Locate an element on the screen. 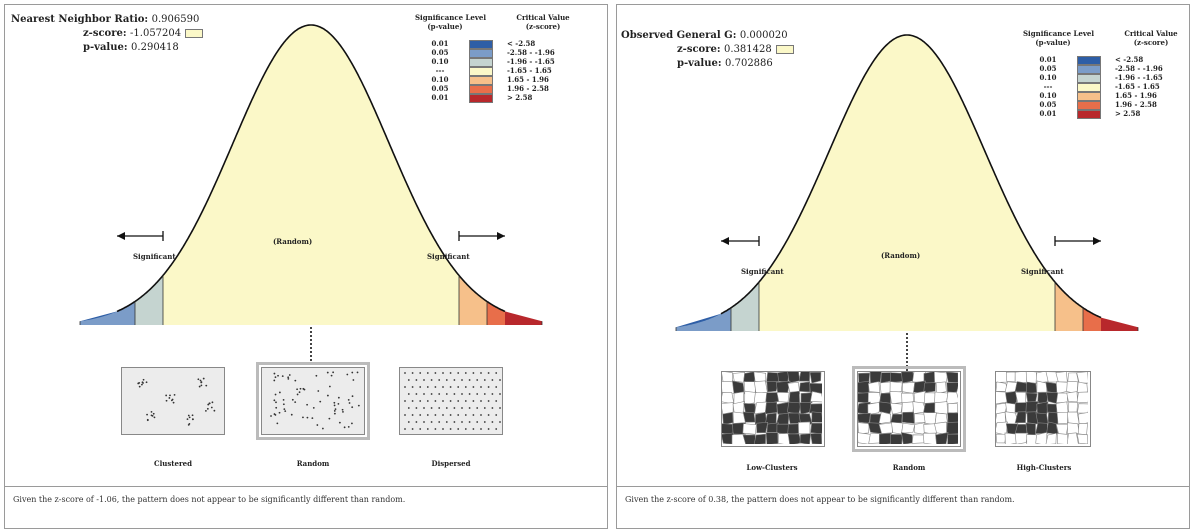 The image size is (1194, 529). pattern-clustered-image is located at coordinates (173, 401).